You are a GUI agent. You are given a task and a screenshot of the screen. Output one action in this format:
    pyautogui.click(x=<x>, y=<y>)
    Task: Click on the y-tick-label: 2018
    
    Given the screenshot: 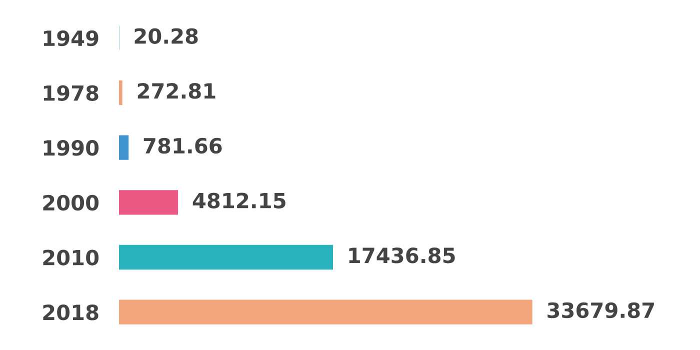 What is the action you would take?
    pyautogui.click(x=70, y=312)
    